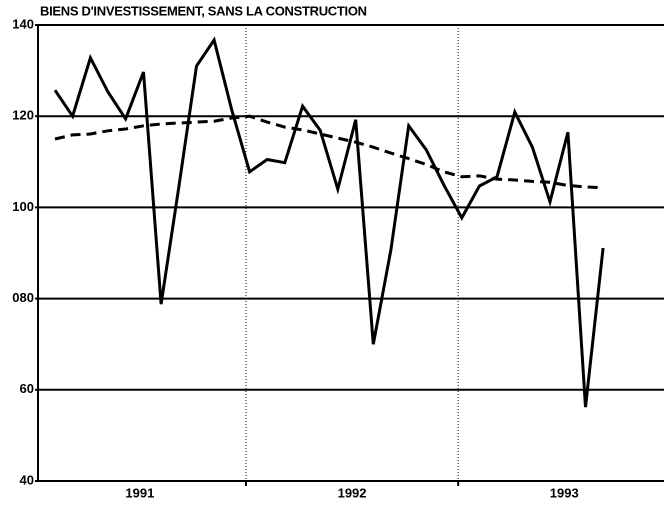  Describe the element at coordinates (23, 115) in the screenshot. I see `y-tick-label: 120` at that location.